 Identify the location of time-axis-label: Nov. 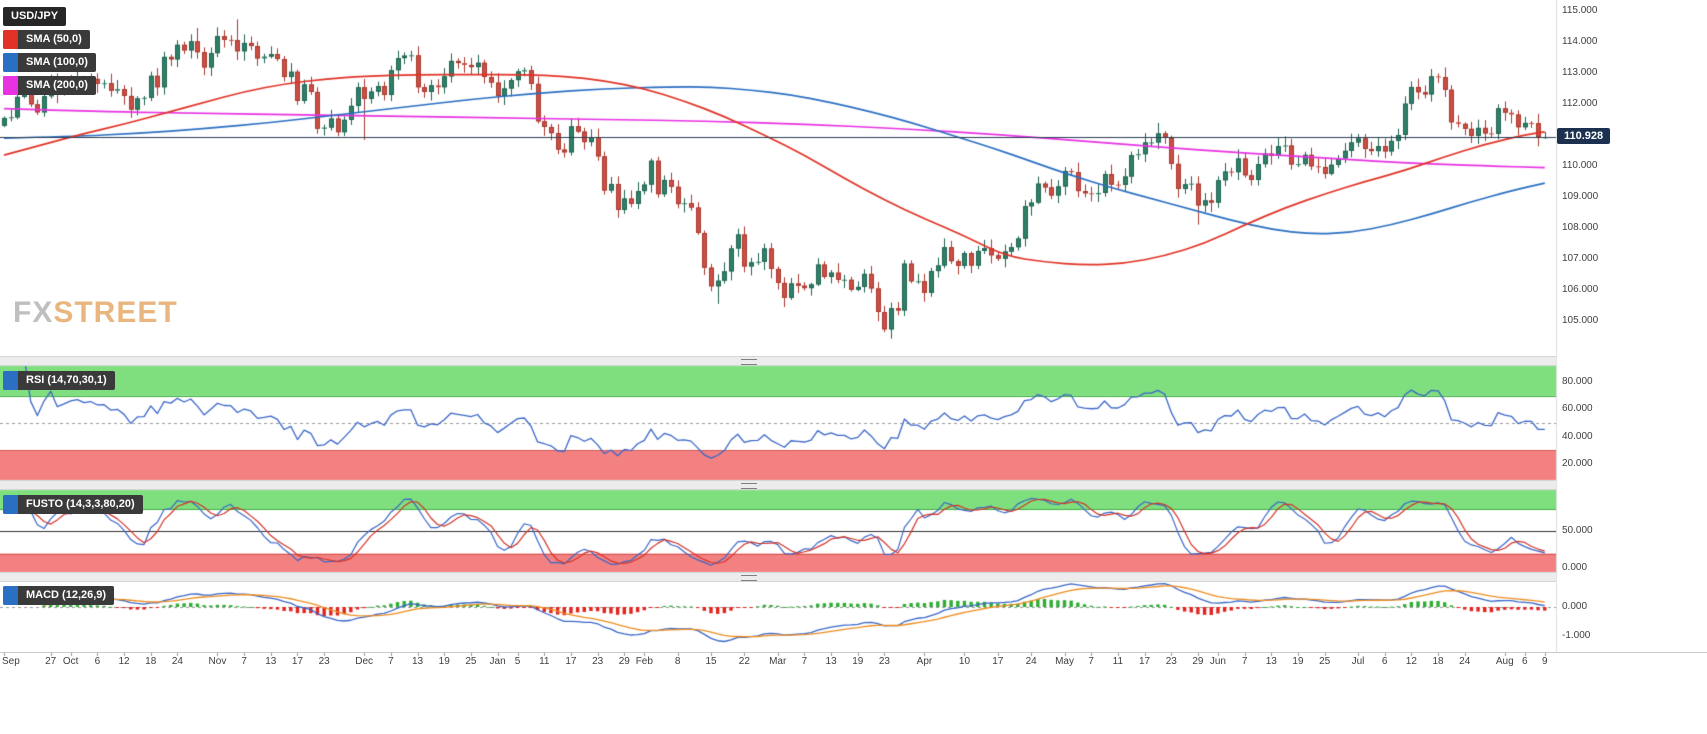
(217, 661).